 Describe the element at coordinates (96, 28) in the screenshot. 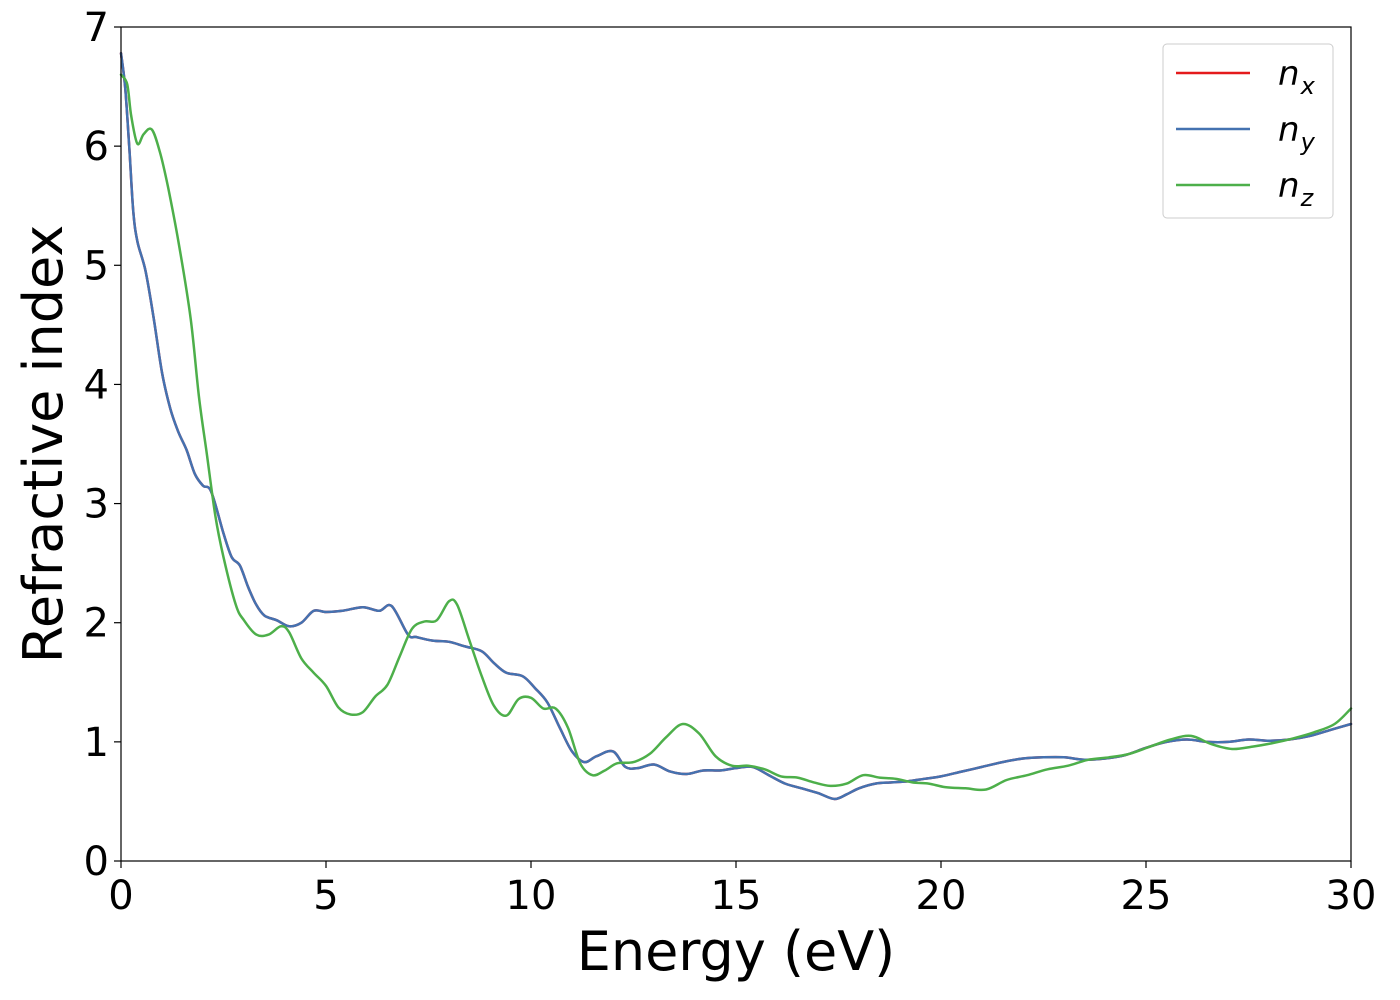

I see `y-tick-label: 7` at that location.